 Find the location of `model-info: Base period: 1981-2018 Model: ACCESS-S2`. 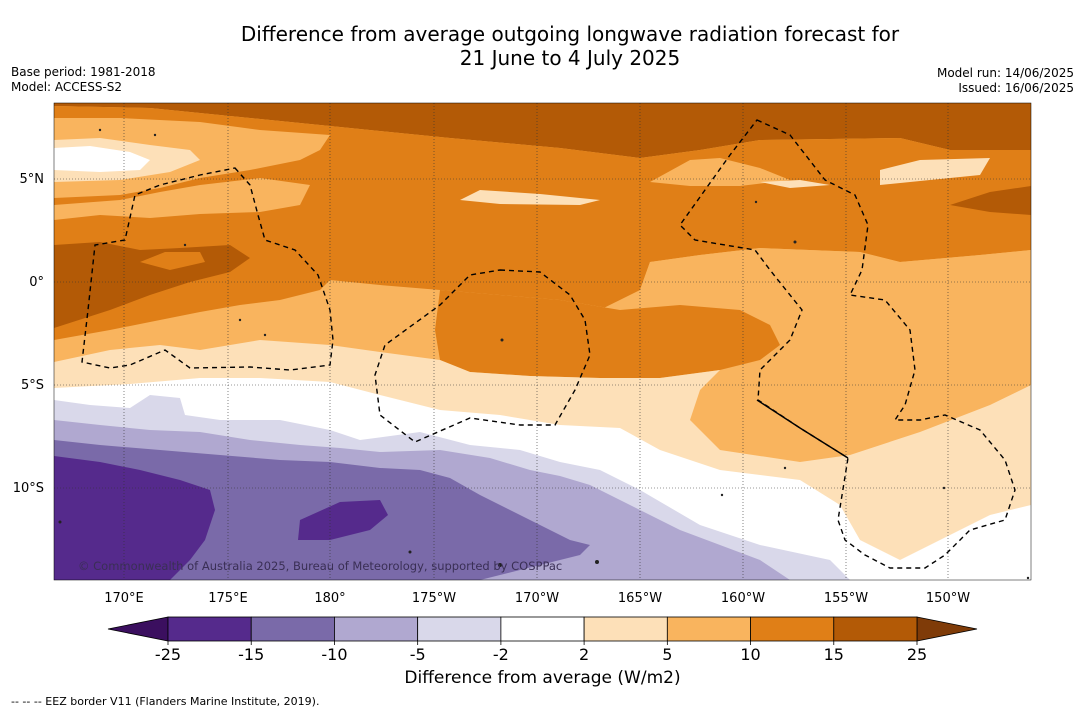

model-info: Base period: 1981-2018 Model: ACCESS-S2 is located at coordinates (83, 80).